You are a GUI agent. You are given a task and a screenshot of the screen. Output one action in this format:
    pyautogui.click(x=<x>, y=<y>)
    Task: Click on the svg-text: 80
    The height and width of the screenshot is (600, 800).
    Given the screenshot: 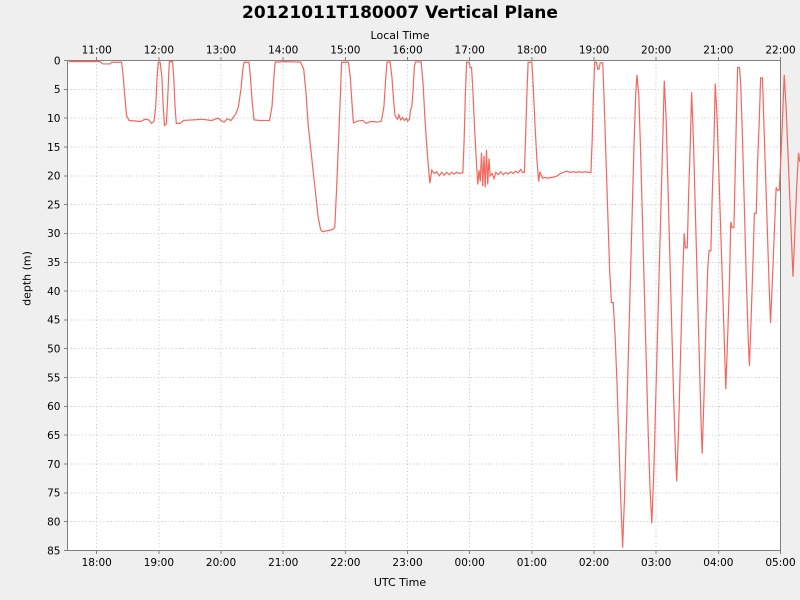 What is the action you would take?
    pyautogui.click(x=53, y=522)
    